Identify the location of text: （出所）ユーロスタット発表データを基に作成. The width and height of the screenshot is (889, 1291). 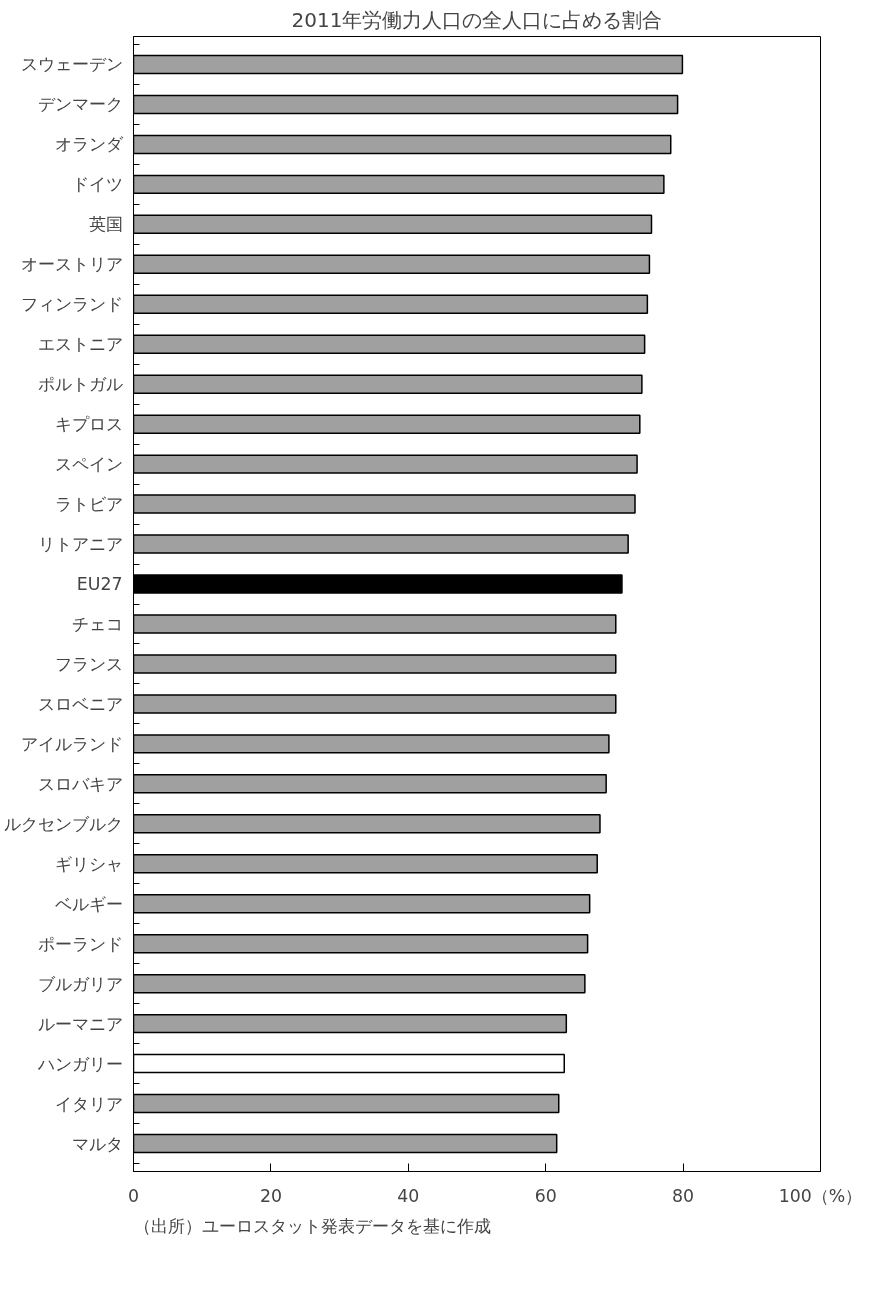
(312, 1225).